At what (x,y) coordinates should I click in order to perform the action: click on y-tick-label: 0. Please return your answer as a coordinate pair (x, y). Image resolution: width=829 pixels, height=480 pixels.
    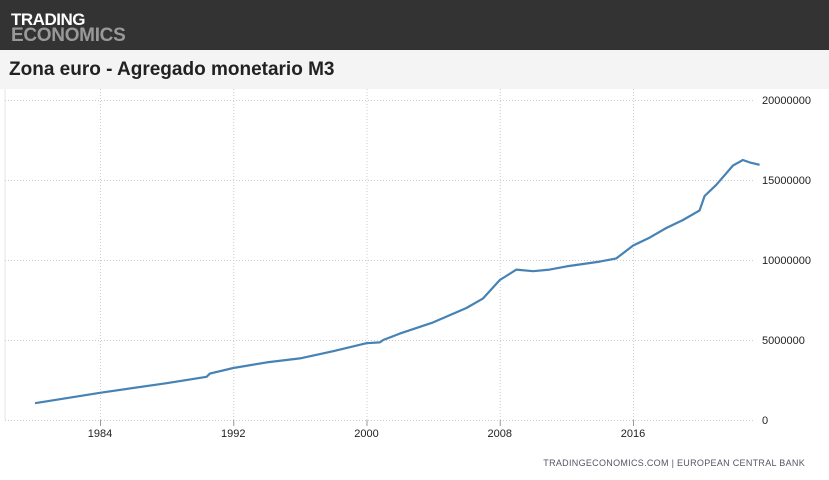
    Looking at the image, I should click on (765, 421).